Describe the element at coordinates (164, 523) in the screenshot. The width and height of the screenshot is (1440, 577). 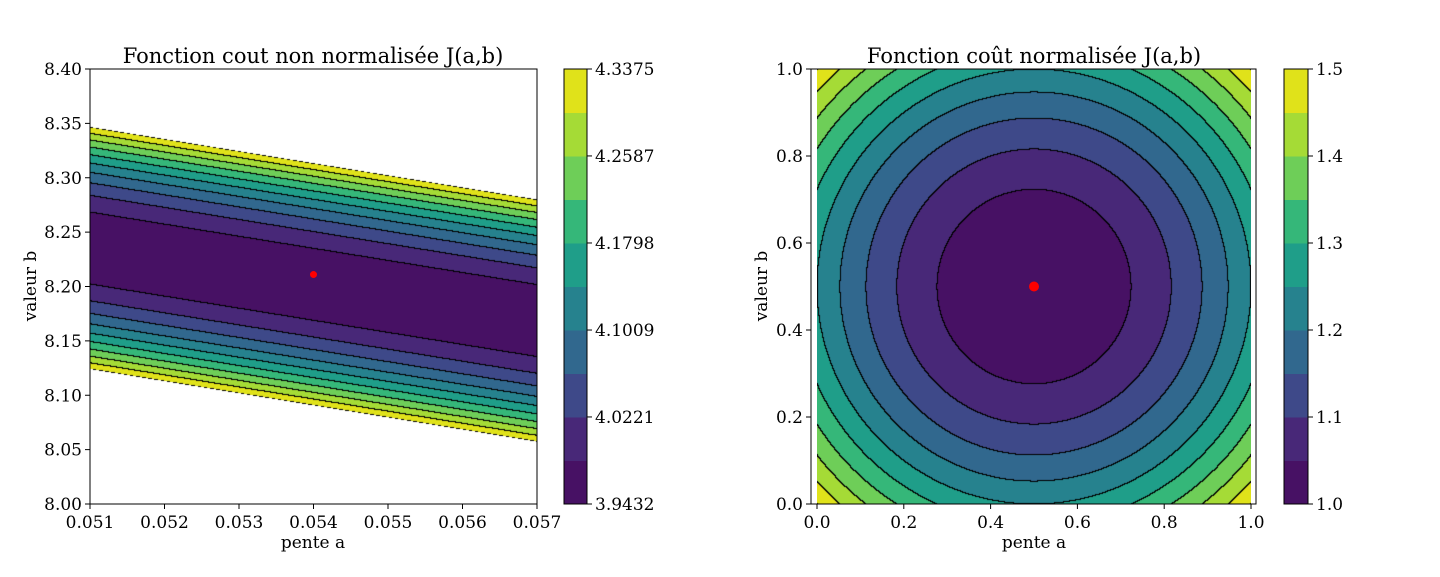
I see `x-tick-label: 0.052` at that location.